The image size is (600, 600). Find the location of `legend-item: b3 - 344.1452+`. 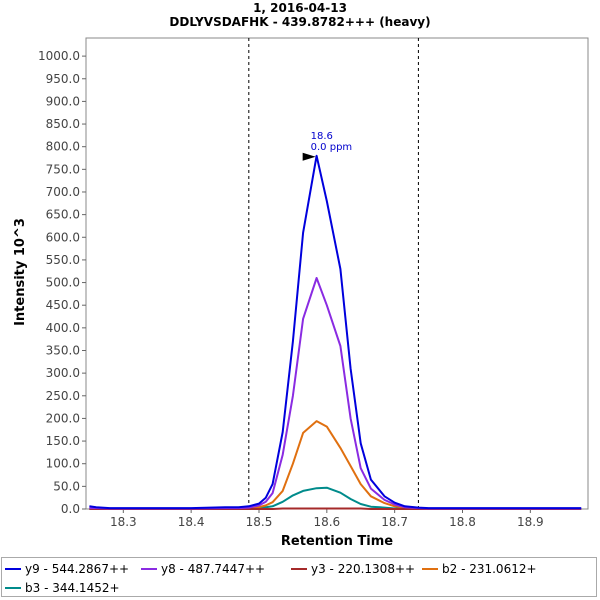

legend-item: b3 - 344.1452+ is located at coordinates (62, 588).